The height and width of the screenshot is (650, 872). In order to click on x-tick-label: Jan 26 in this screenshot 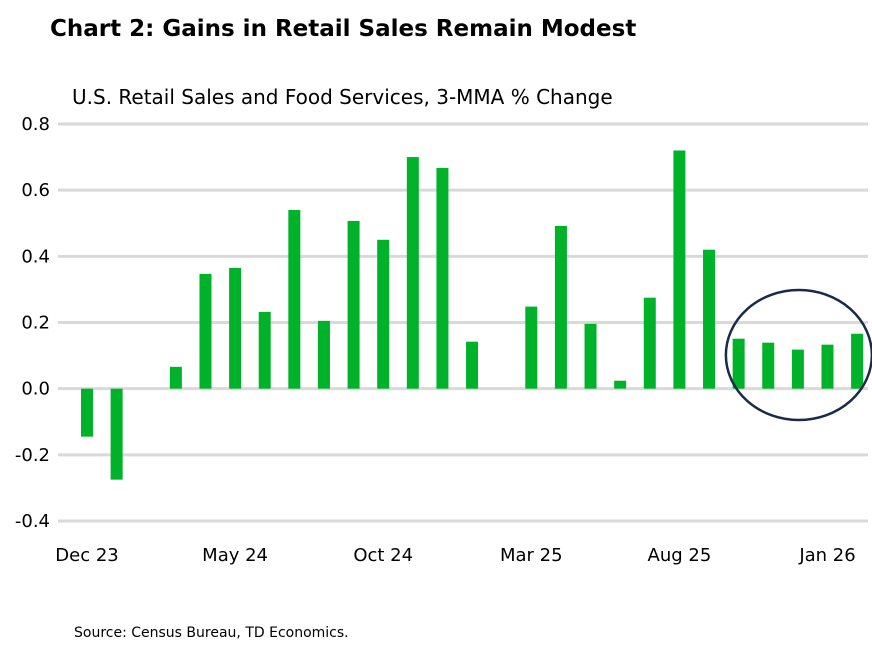, I will do `click(826, 555)`.